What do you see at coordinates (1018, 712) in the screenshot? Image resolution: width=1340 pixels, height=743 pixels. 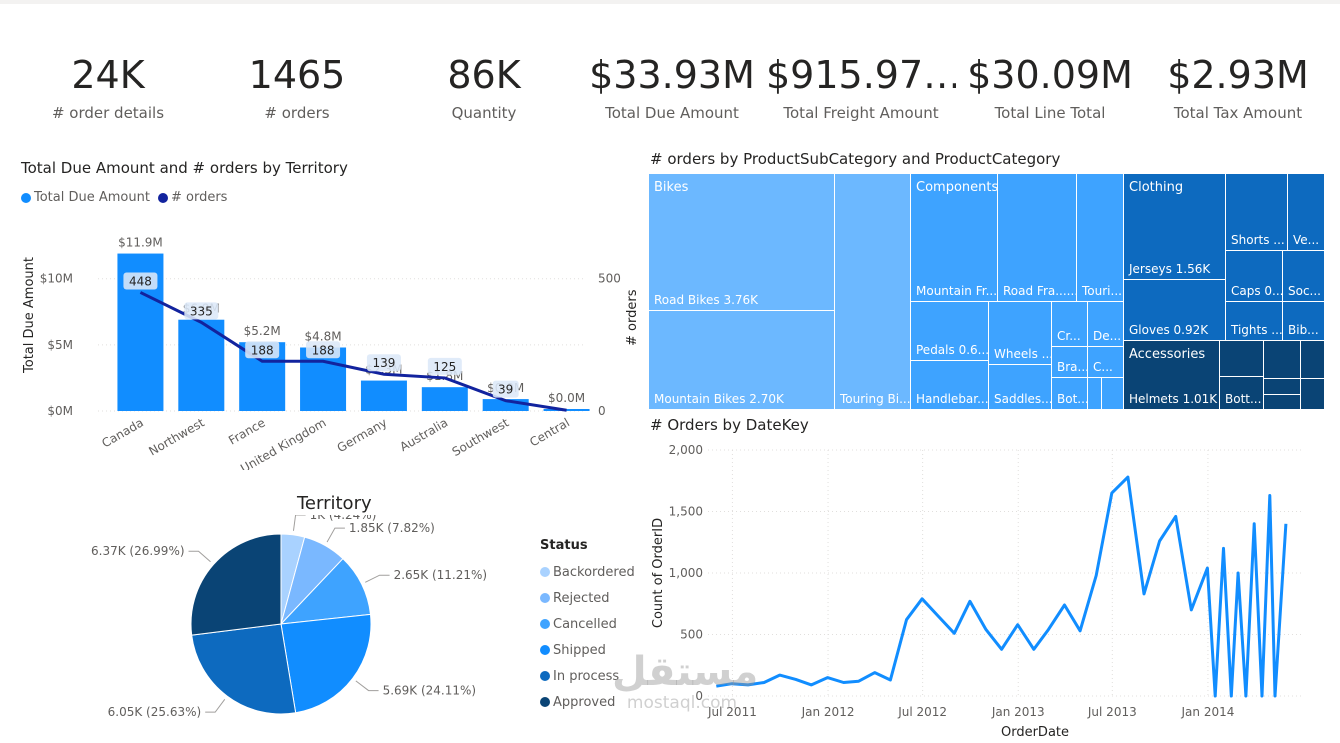 I see `x-tick-label: Jan 2013` at bounding box center [1018, 712].